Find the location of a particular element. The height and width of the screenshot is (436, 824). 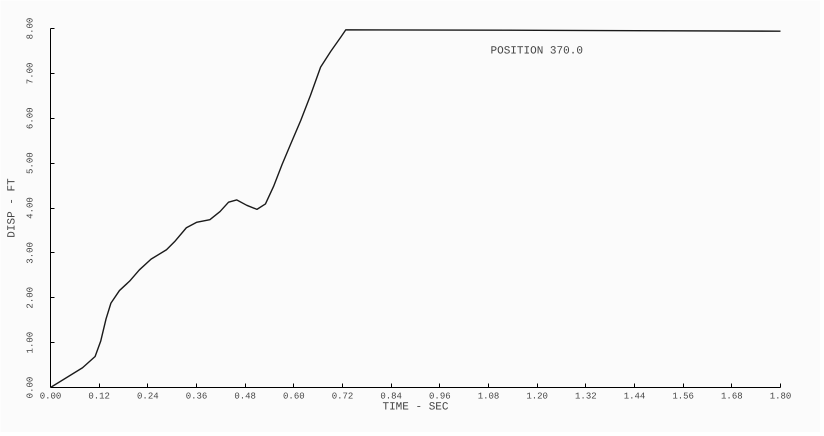

x-tick-label: 0.24 is located at coordinates (148, 397).